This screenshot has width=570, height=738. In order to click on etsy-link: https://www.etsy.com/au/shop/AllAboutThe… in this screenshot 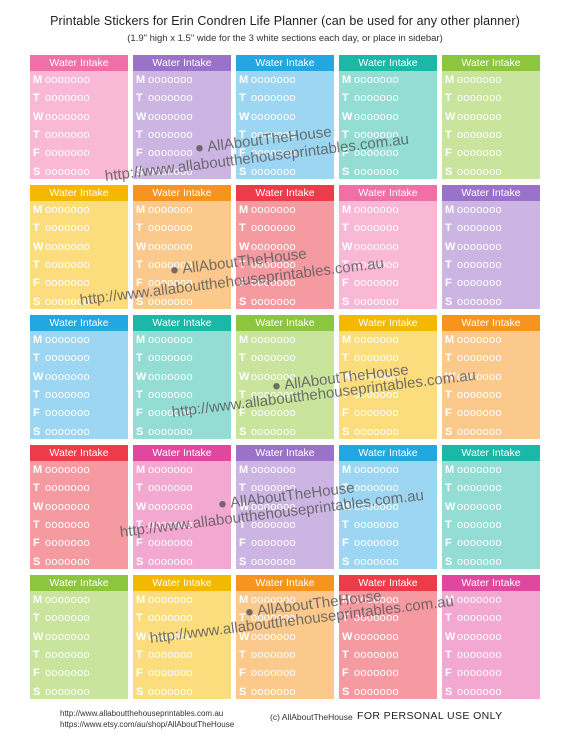, I will do `click(147, 724)`.